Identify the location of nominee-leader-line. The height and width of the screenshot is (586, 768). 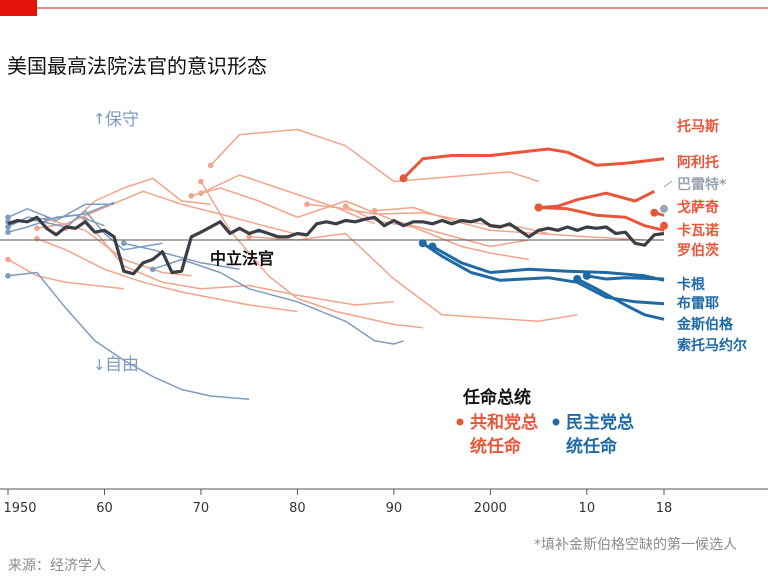
(668, 184).